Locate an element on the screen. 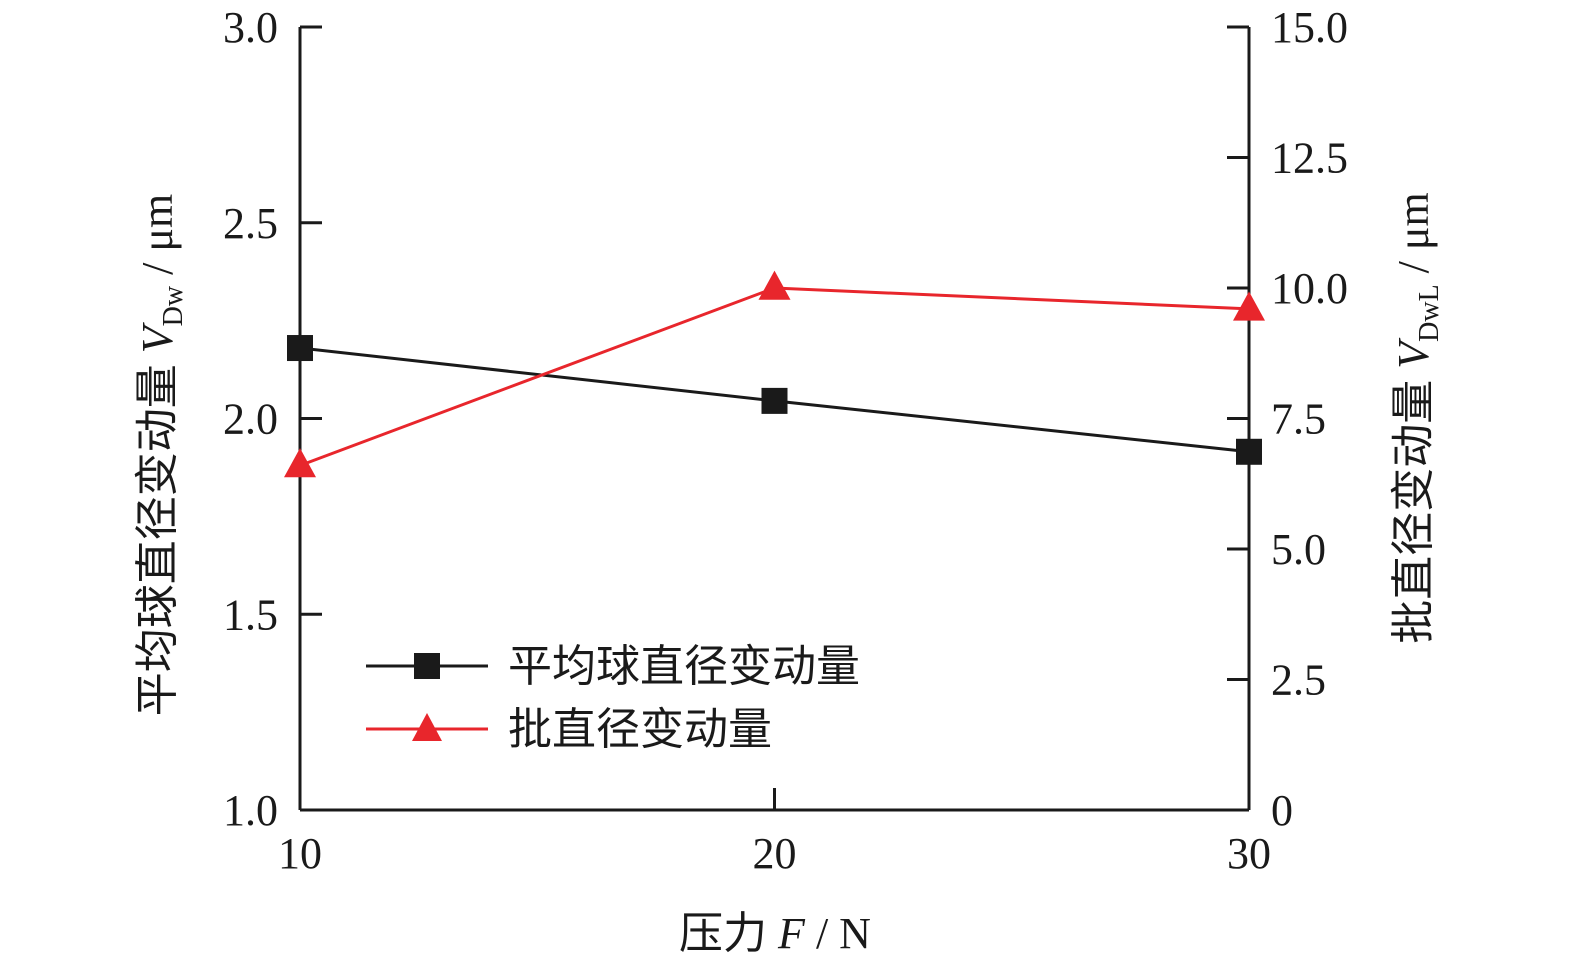 The width and height of the screenshot is (1575, 967). left-y-tick-label: 2.0 is located at coordinates (250, 419).